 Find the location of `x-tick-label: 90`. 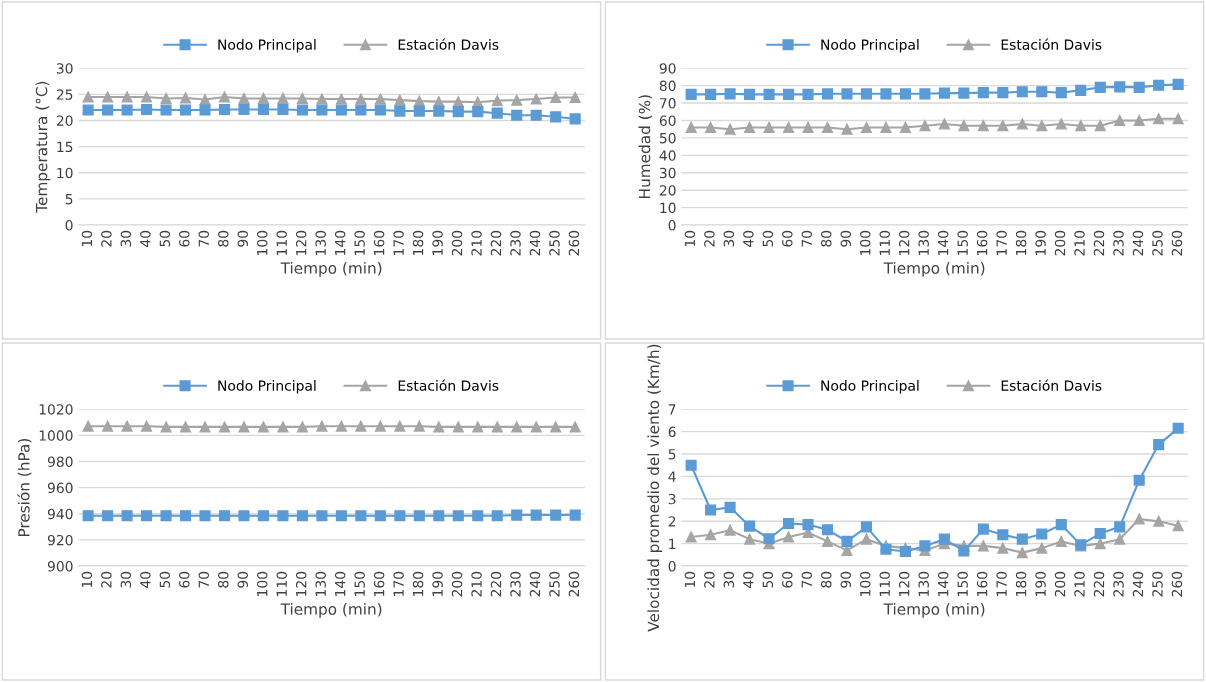

x-tick-label: 90 is located at coordinates (243, 238).